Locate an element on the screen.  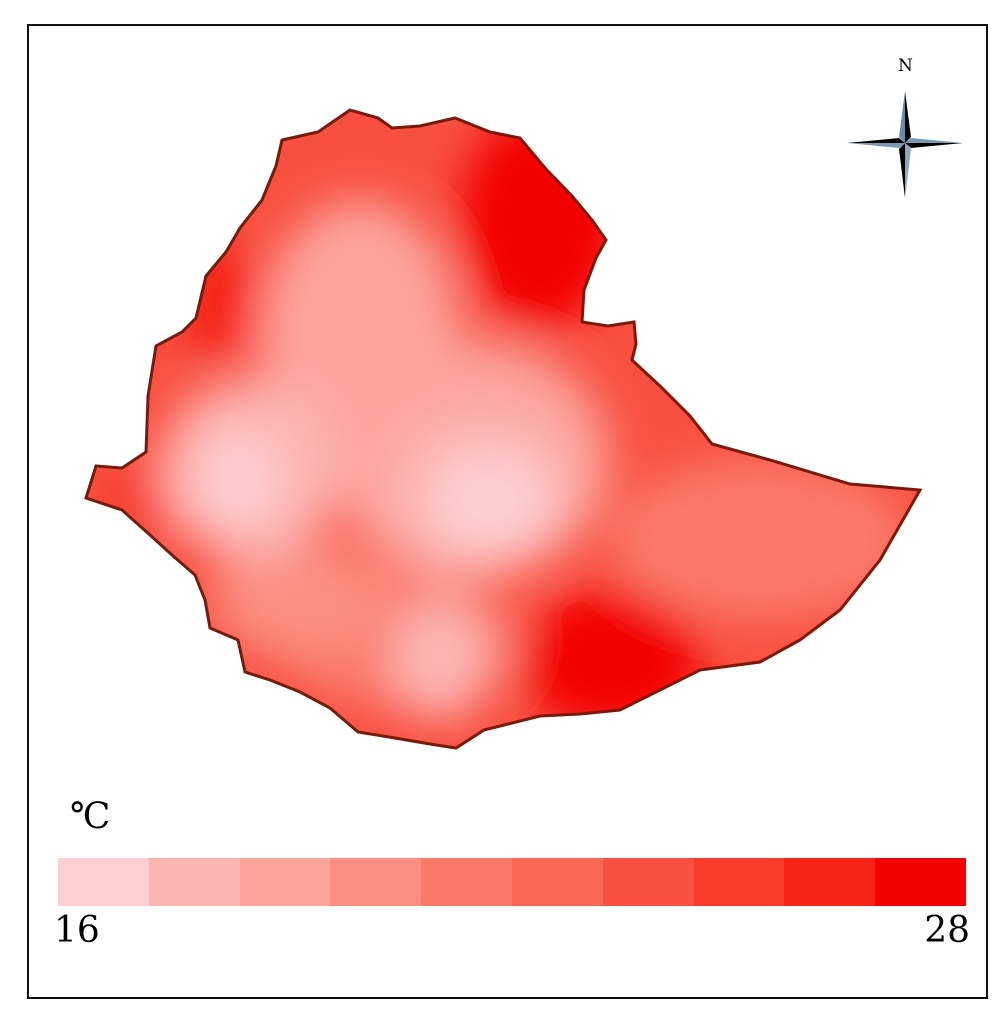
legend-max-label: 28 is located at coordinates (947, 930).